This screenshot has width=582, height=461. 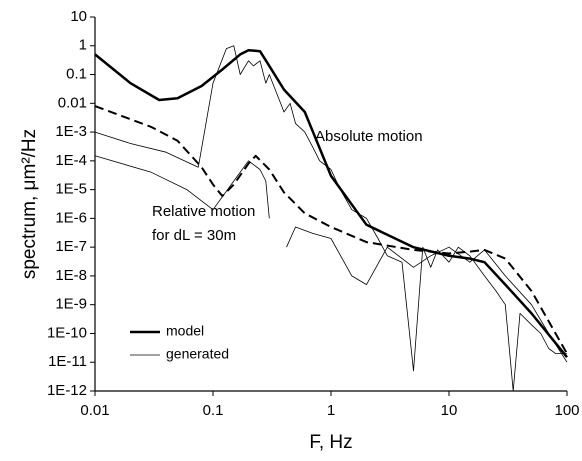 I want to click on x-tick-label: 0.1, so click(x=213, y=410).